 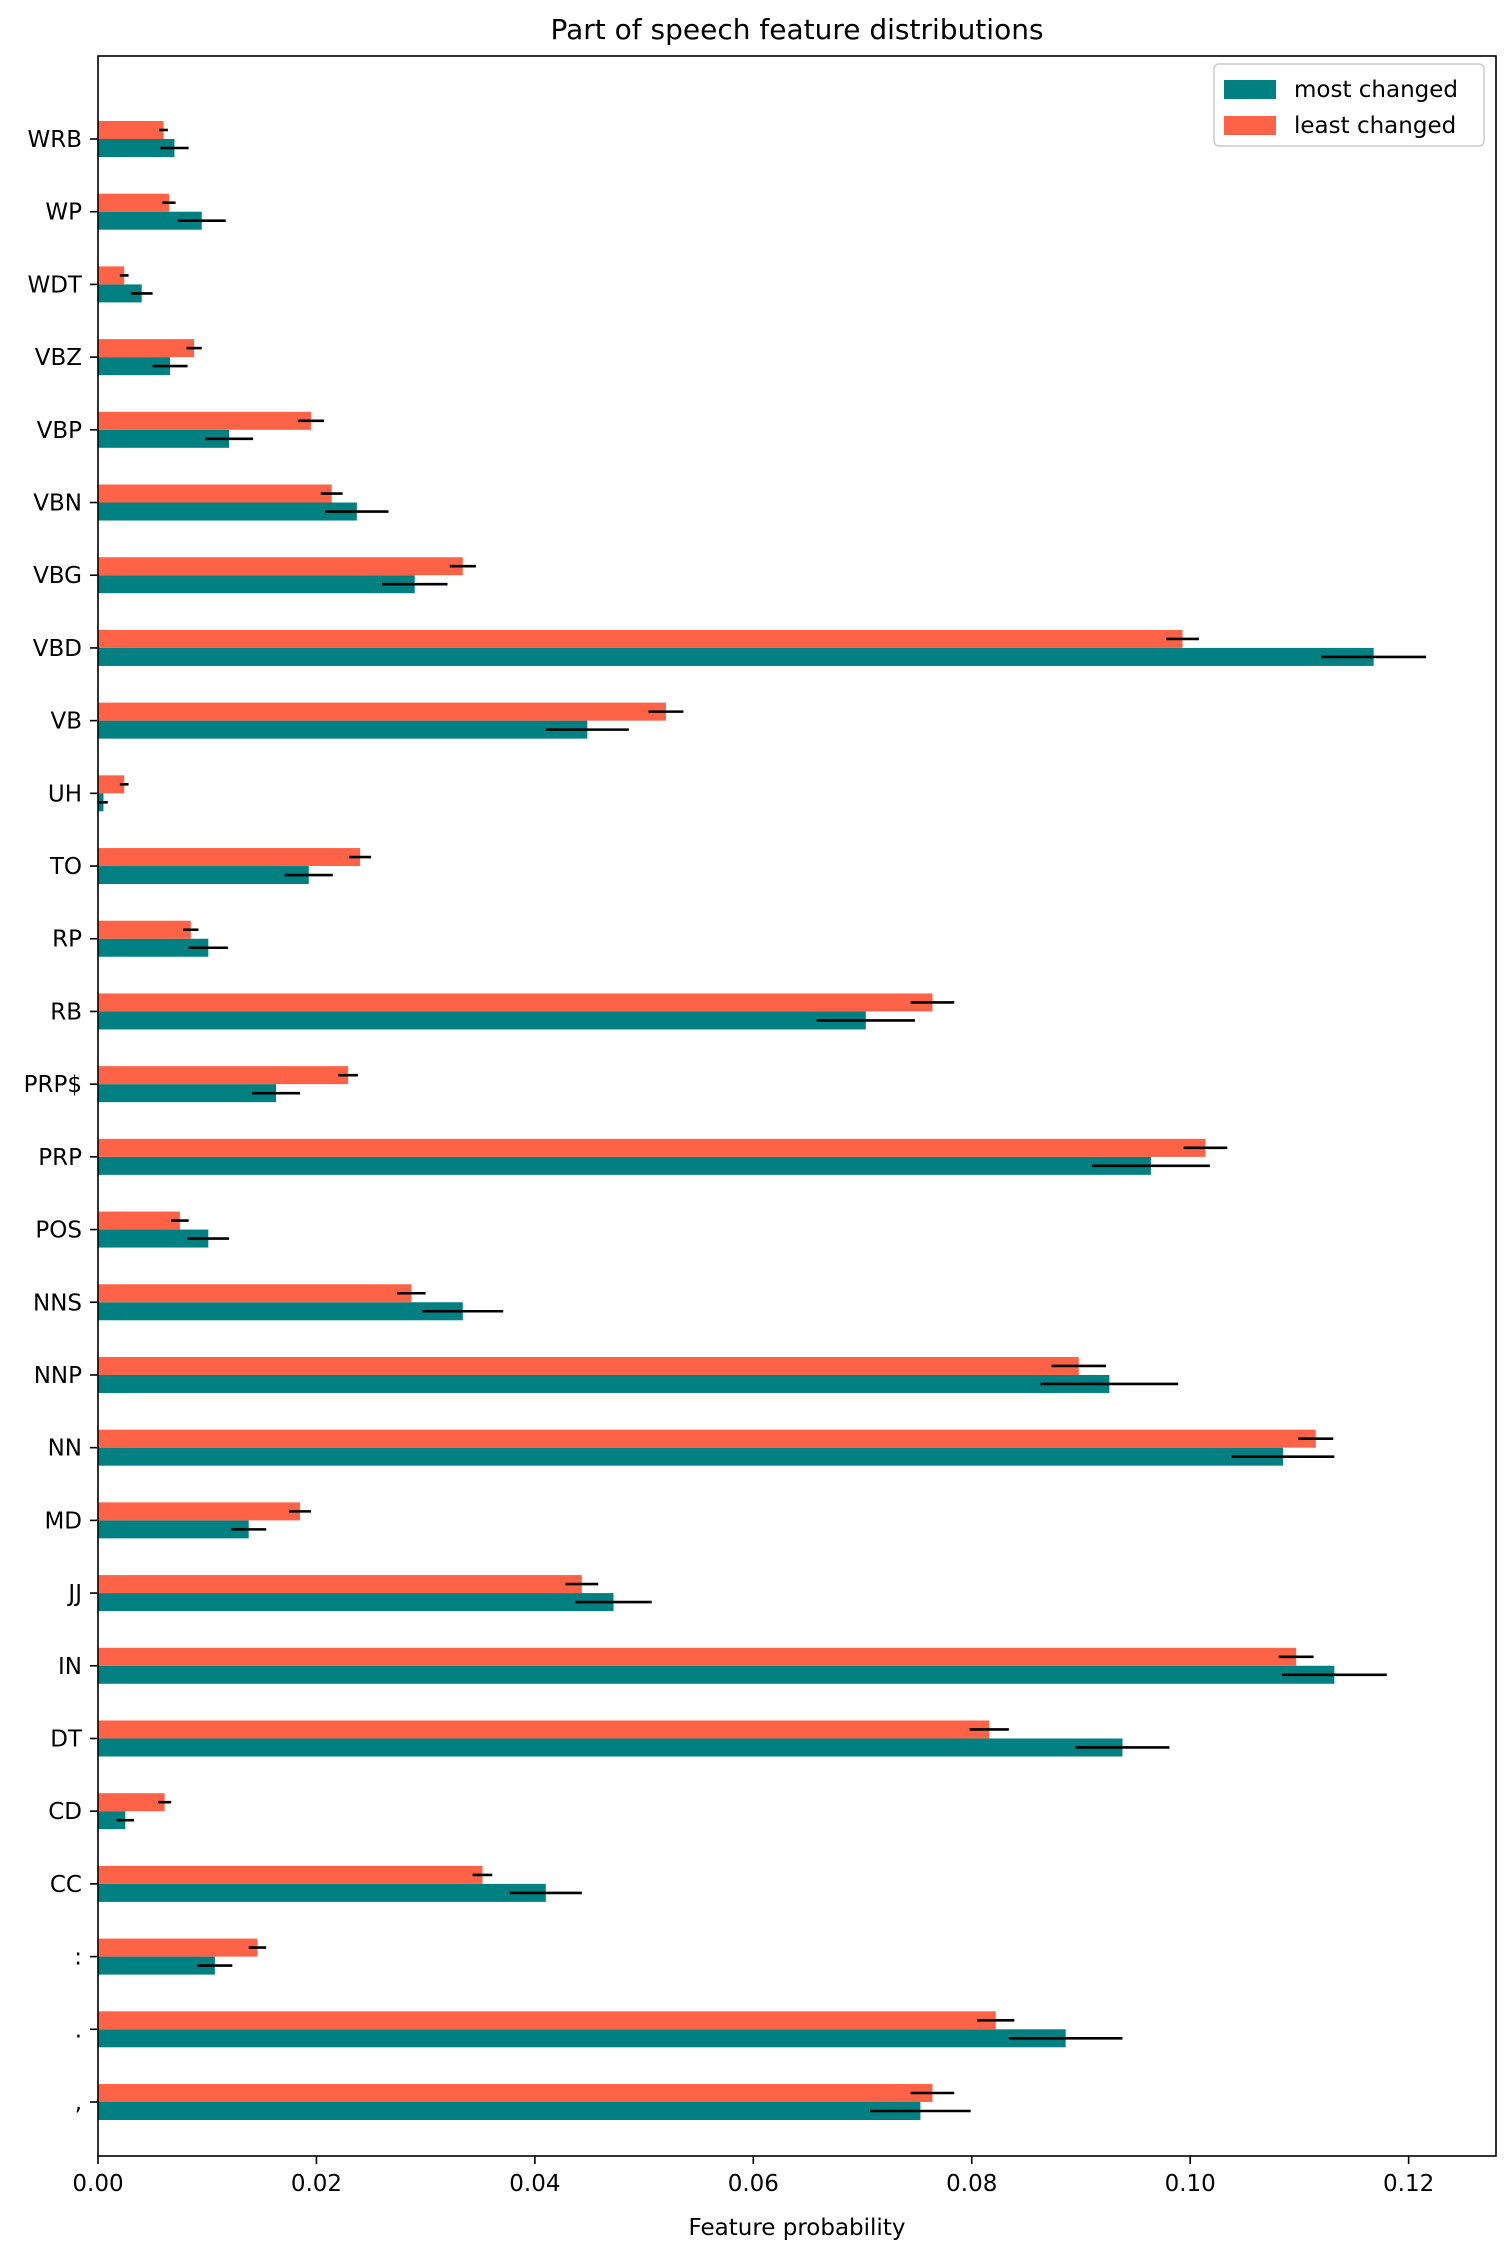 I want to click on x-axis: 0.00 0.02 0.04 0.06 0.08 0.10 0.12, so click(x=753, y=2176).